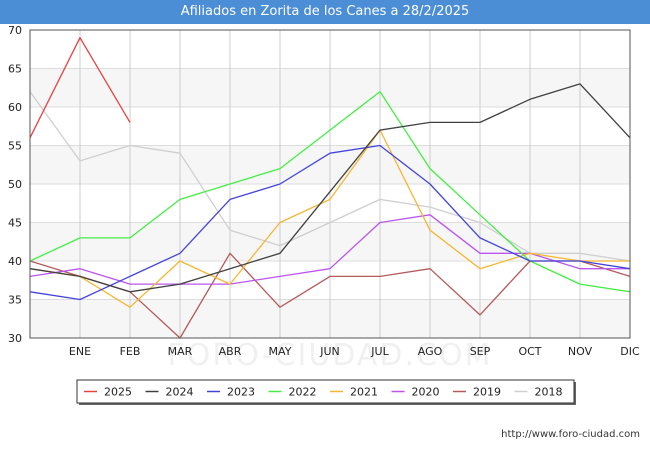 This screenshot has height=450, width=650. What do you see at coordinates (15, 146) in the screenshot?
I see `y-tick-label: 55` at bounding box center [15, 146].